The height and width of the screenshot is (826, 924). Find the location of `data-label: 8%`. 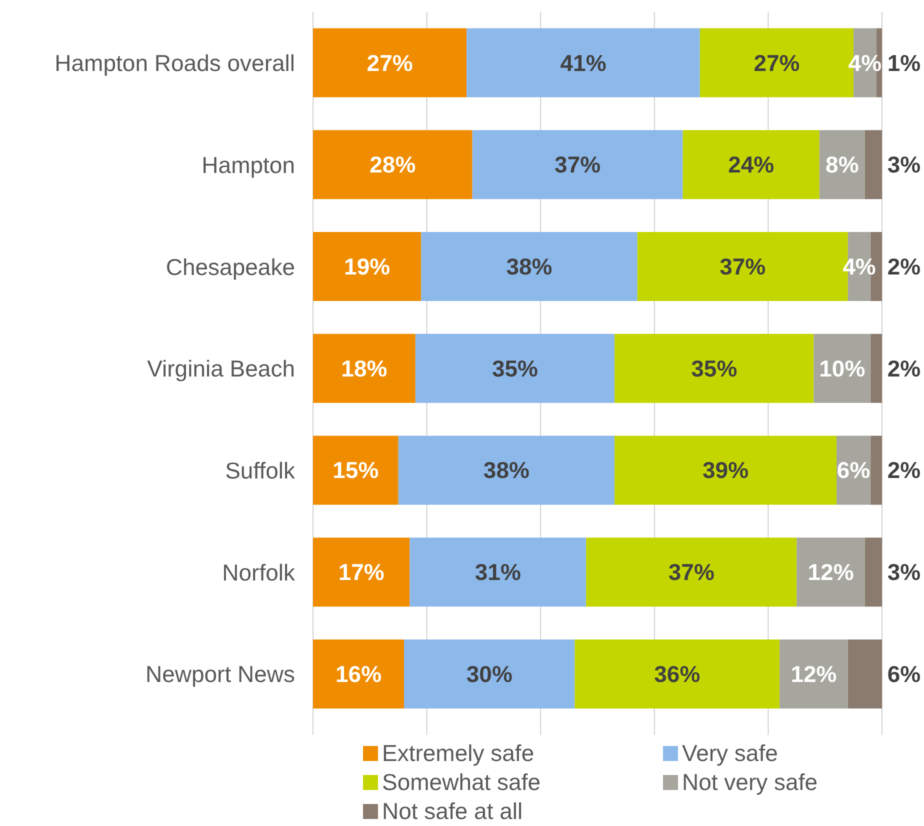

data-label: 8% is located at coordinates (842, 165).